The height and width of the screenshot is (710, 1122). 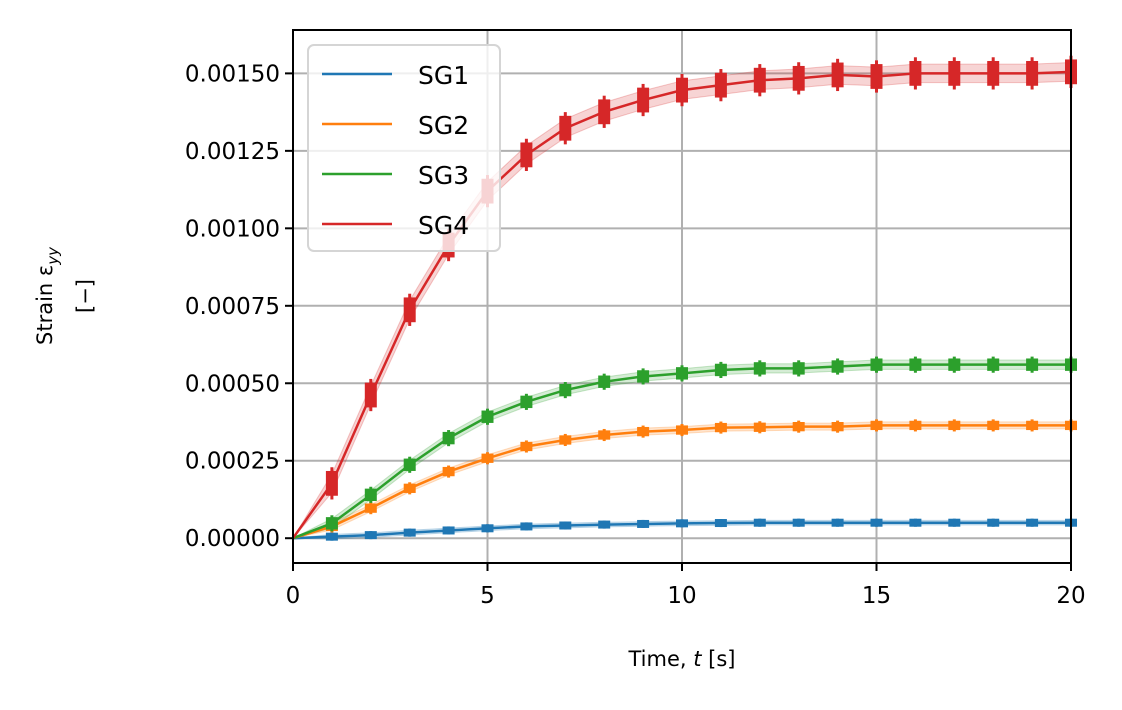 I want to click on y-label-line2: [−], so click(x=85, y=296).